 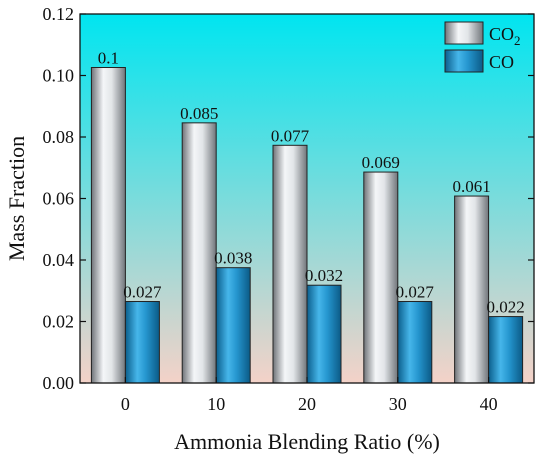 I want to click on x-axis: 0 10 20 30 40, so click(x=309, y=395).